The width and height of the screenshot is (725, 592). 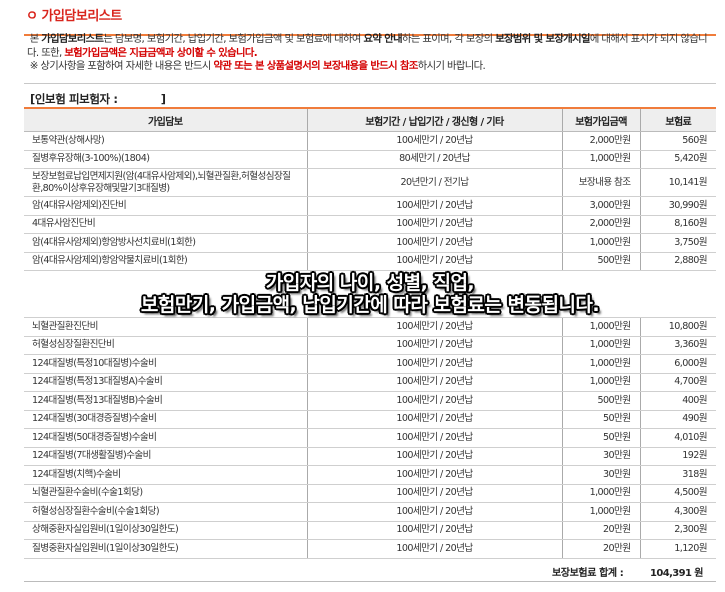 What do you see at coordinates (677, 327) in the screenshot?
I see `coverage-premium: 10,800원` at bounding box center [677, 327].